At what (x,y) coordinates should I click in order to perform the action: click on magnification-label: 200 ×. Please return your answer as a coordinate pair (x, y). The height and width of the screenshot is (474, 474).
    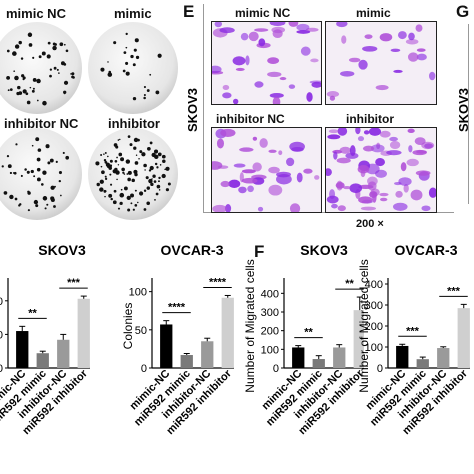
    Looking at the image, I should click on (370, 224).